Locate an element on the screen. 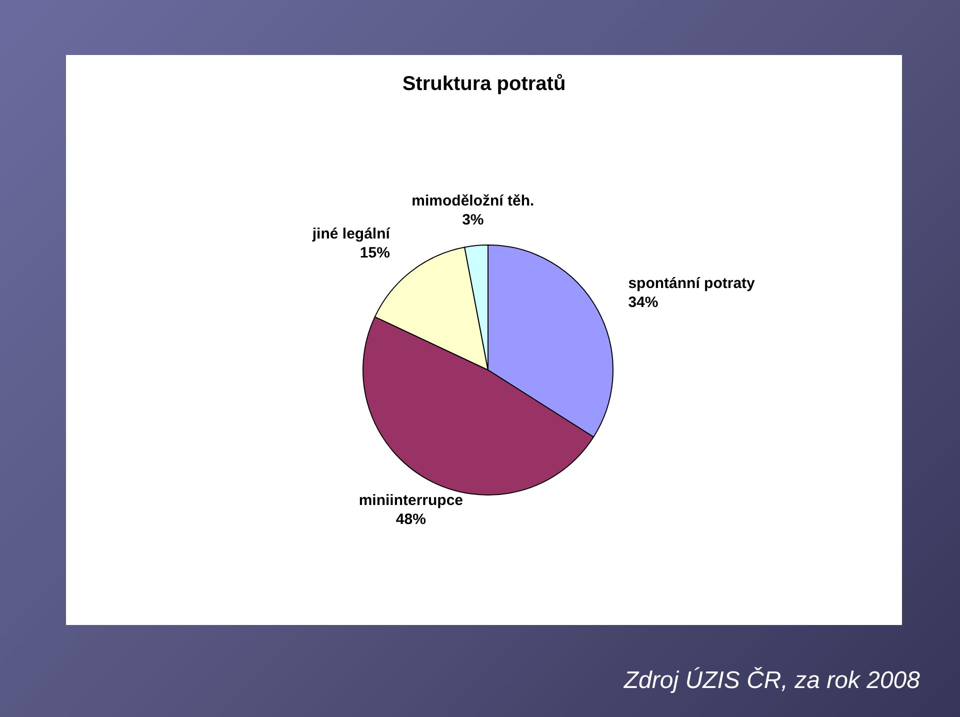  slice-label: miniinterrupce is located at coordinates (411, 501).